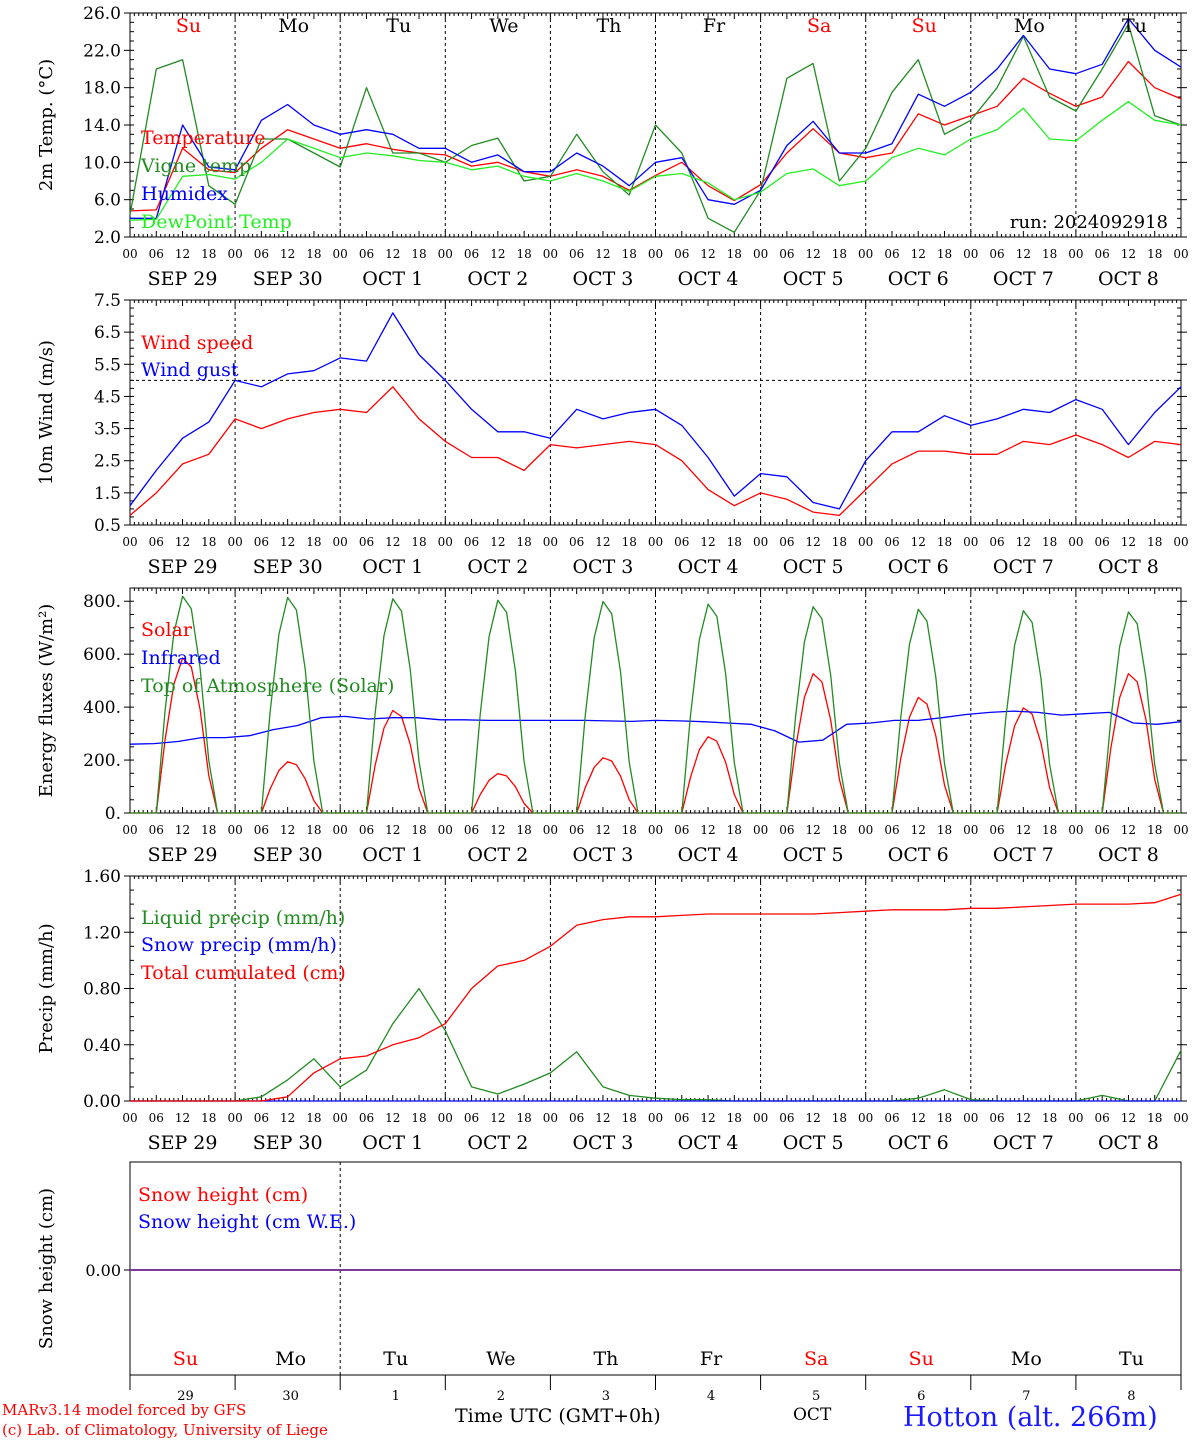 The image size is (1194, 1440). I want to click on y-tick-label: 0.80, so click(102, 990).